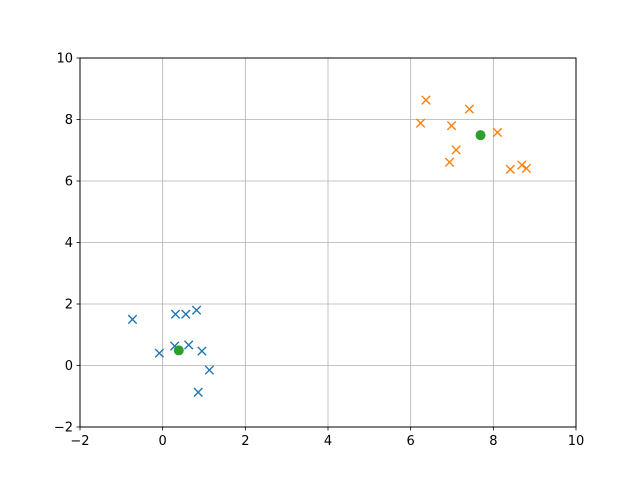 The height and width of the screenshot is (480, 640). What do you see at coordinates (245, 441) in the screenshot?
I see `x-tick-label: 2` at bounding box center [245, 441].